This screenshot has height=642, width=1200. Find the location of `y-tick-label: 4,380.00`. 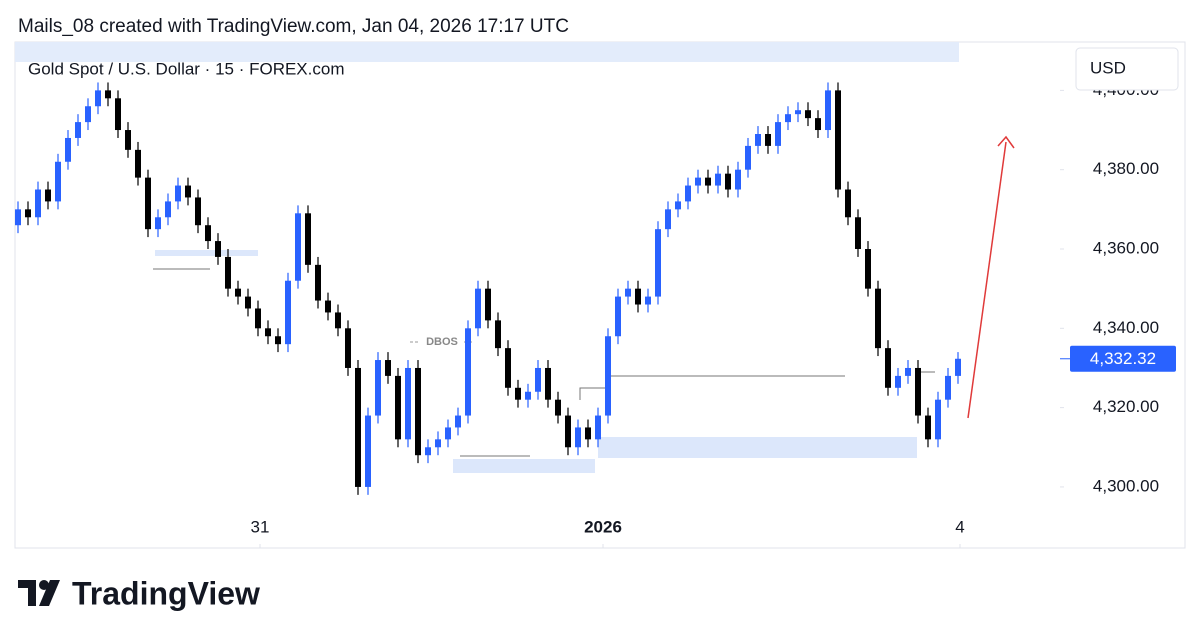

y-tick-label: 4,380.00 is located at coordinates (1126, 168).